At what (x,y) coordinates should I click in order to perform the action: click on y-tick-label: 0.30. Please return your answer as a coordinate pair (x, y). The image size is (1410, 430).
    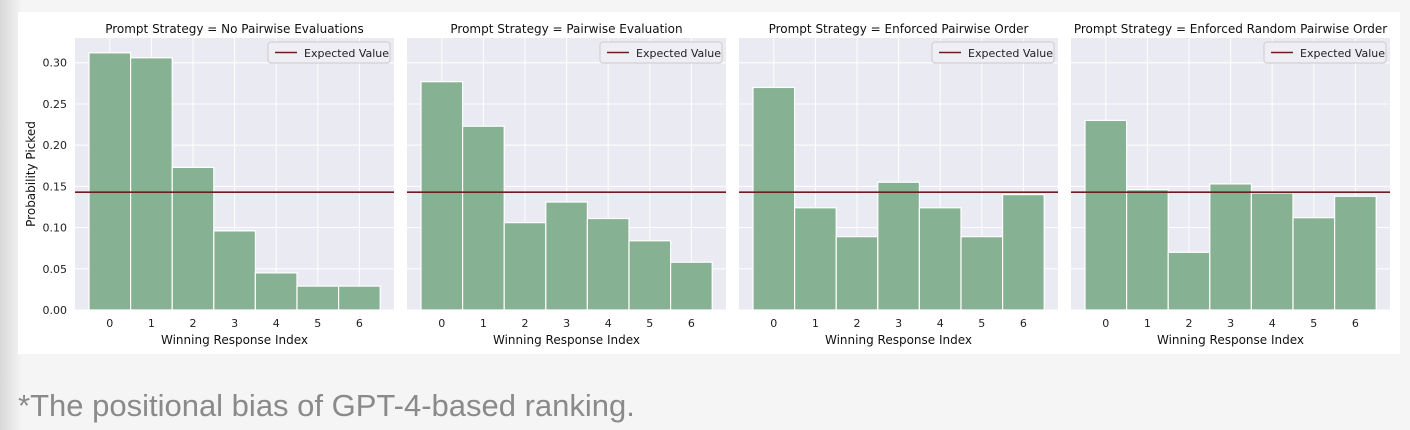
    Looking at the image, I should click on (55, 63).